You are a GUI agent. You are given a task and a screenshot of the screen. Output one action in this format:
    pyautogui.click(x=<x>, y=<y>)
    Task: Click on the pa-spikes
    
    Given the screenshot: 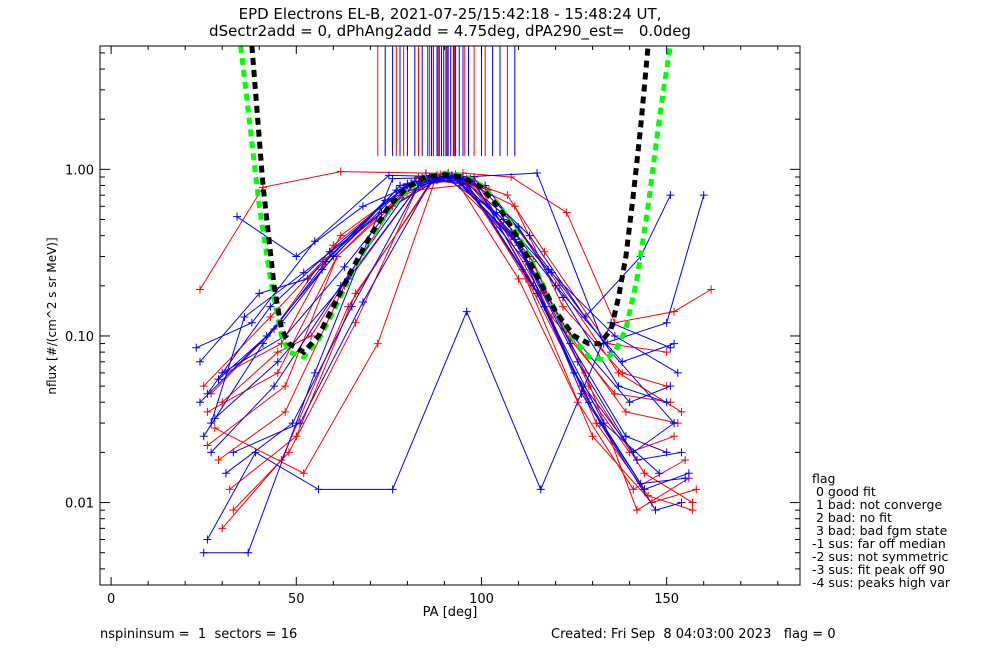 What is the action you would take?
    pyautogui.click(x=446, y=101)
    